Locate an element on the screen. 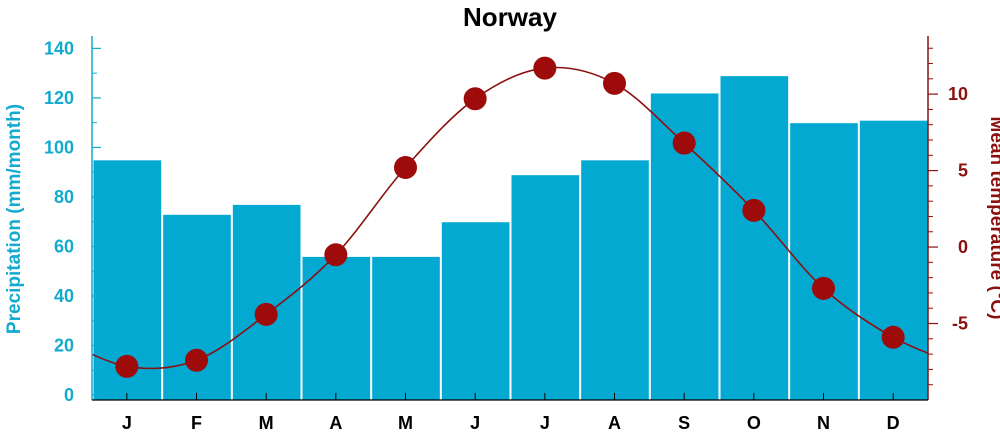 The height and width of the screenshot is (434, 1000). y-tick-label-left: 120 is located at coordinates (59, 98).